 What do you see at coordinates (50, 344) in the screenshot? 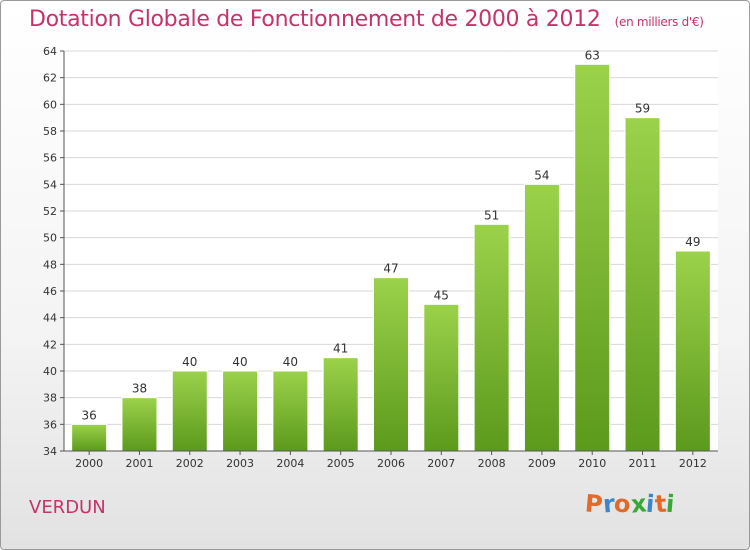
I see `y-tick-label: 42` at bounding box center [50, 344].